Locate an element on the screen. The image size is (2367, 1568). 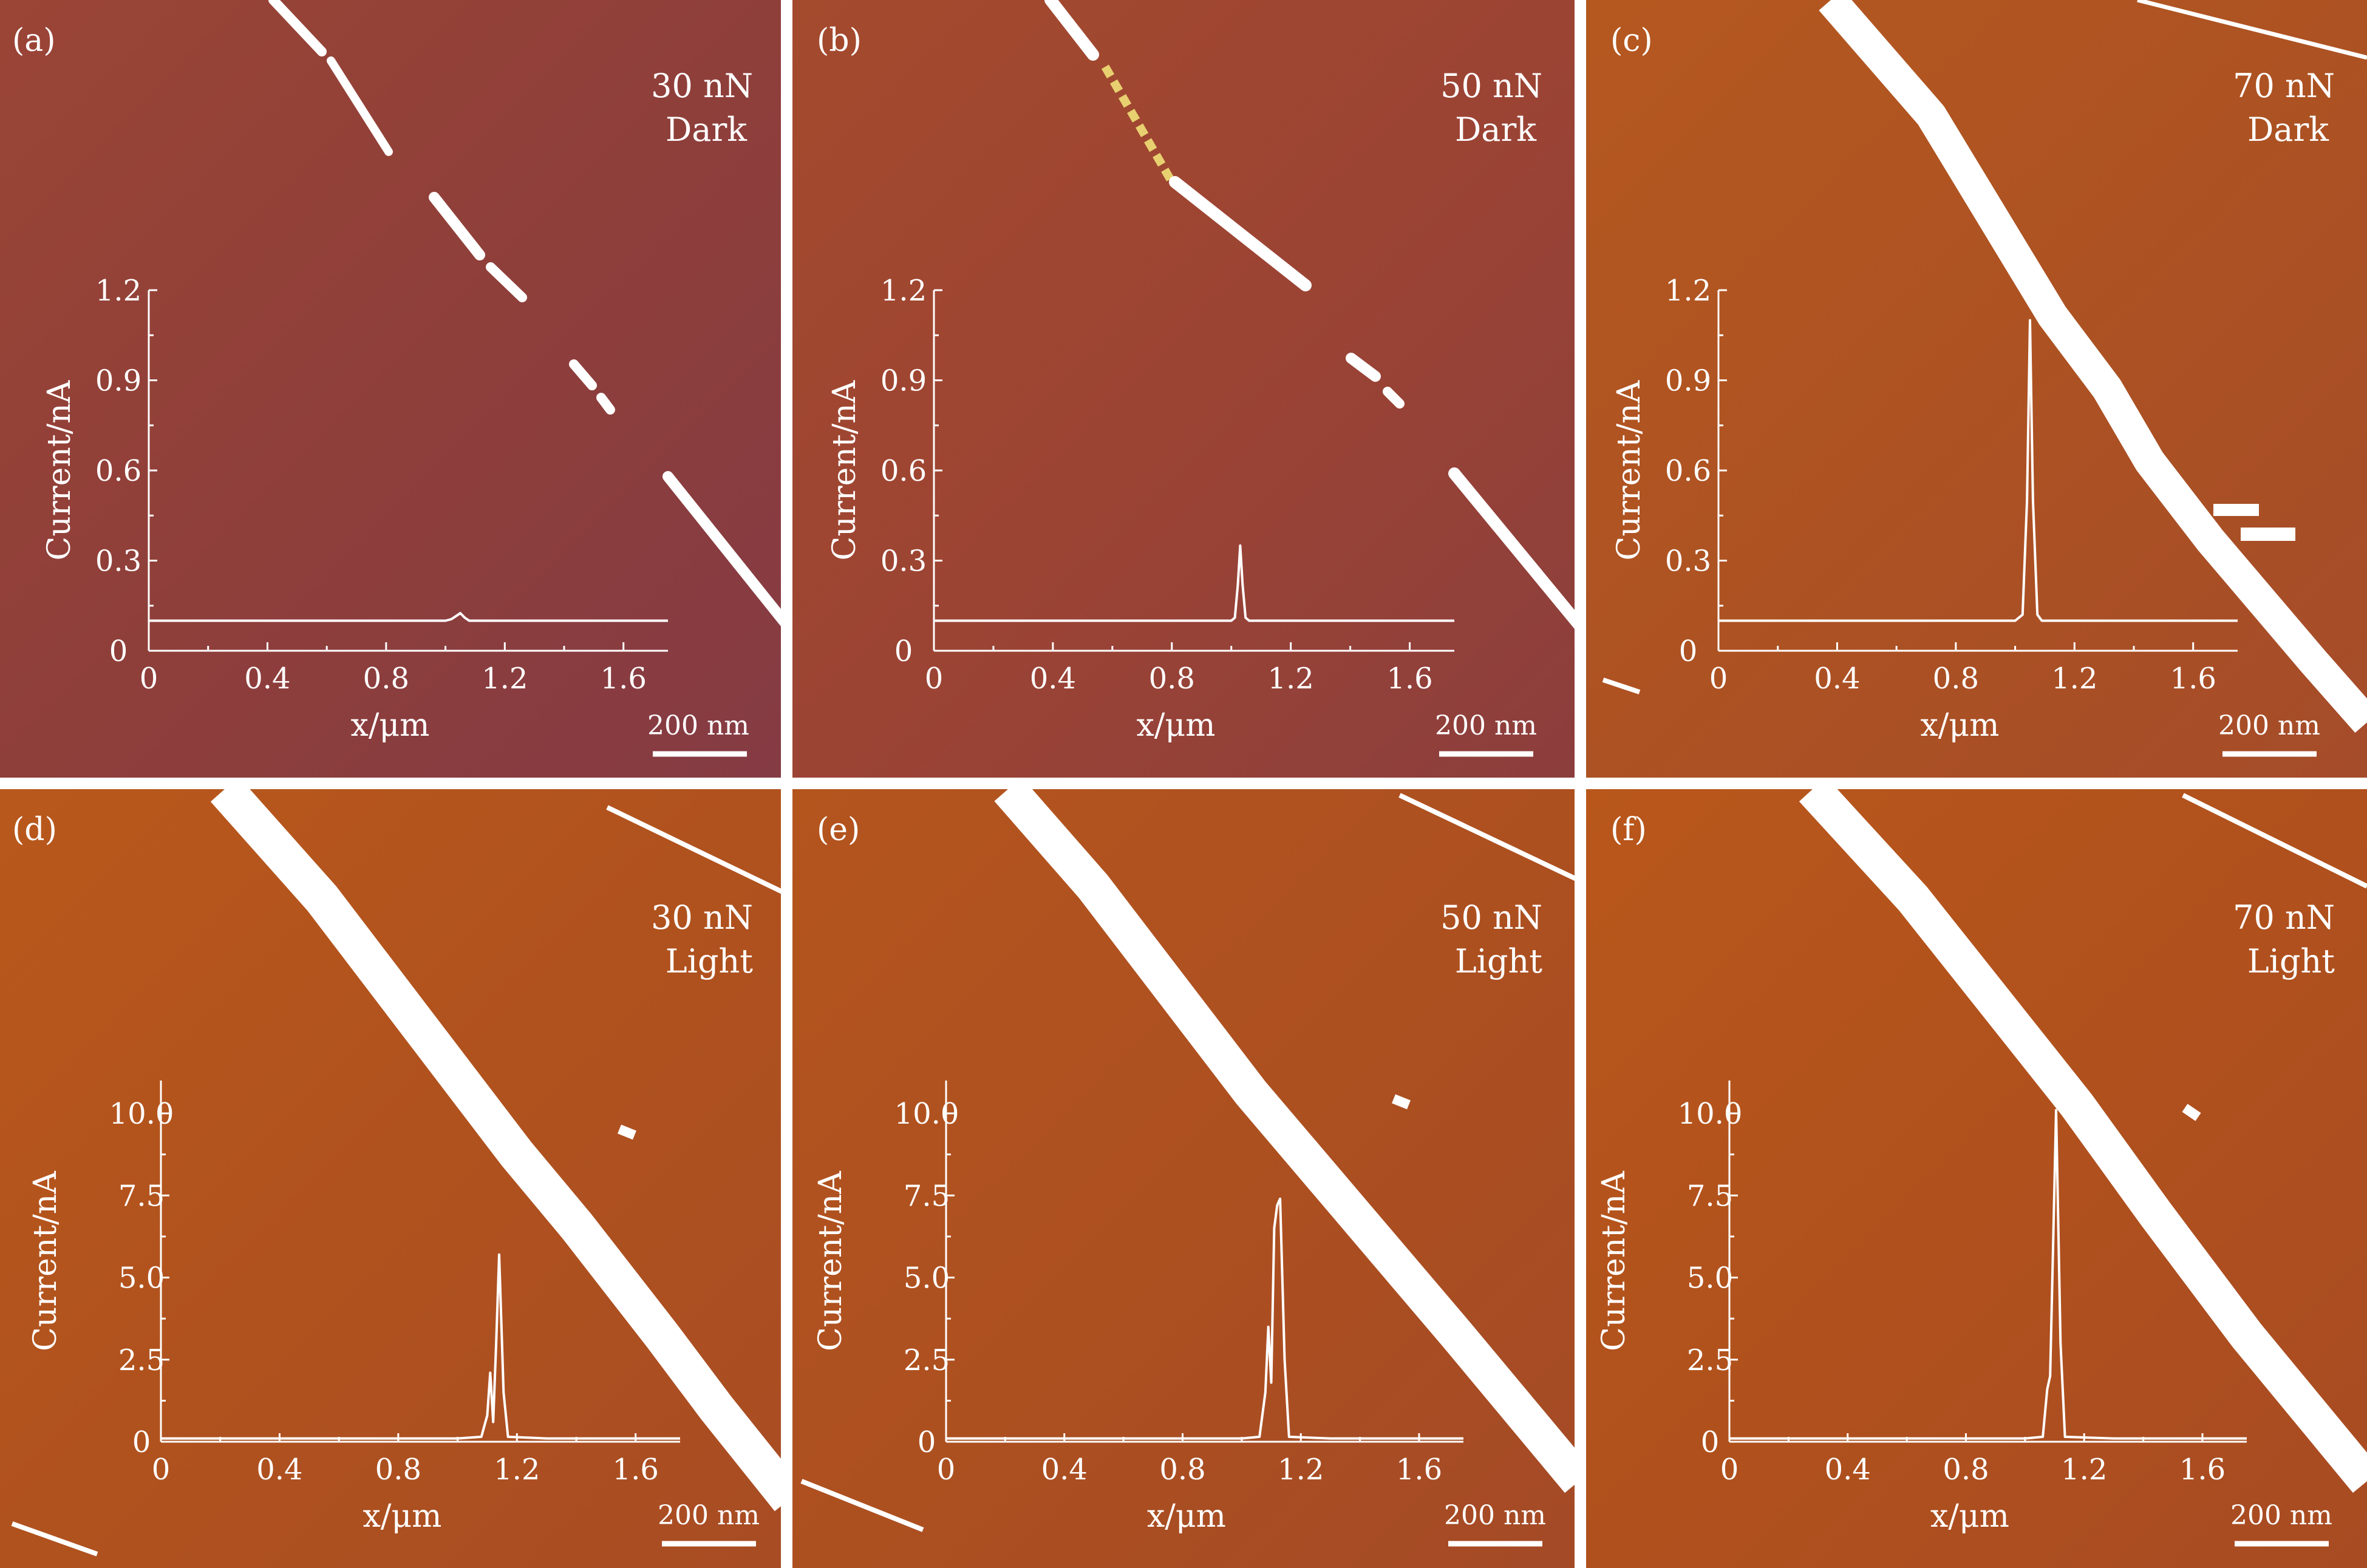
force-label: 70 nN is located at coordinates (2284, 86).